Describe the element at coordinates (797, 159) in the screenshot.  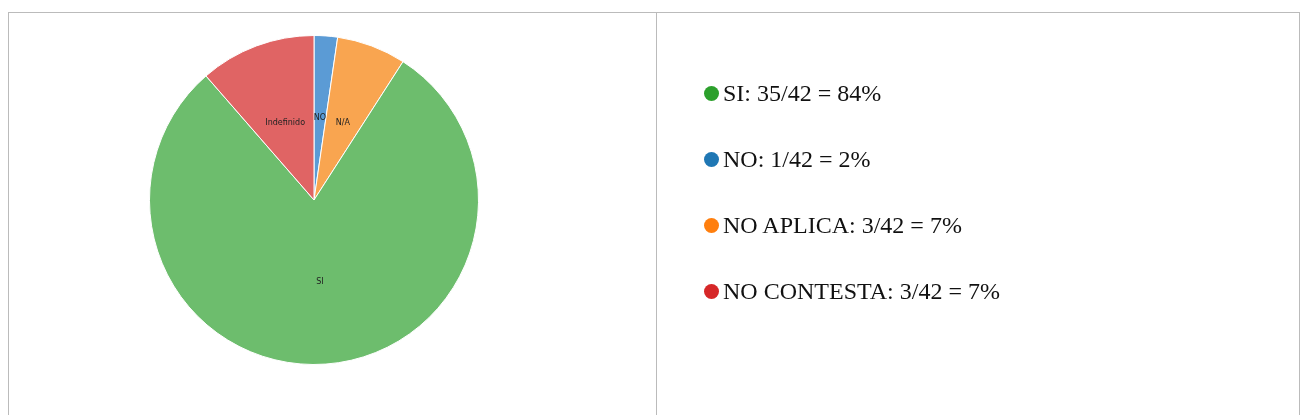
I see `text: NO: 1/42 = 2%` at that location.